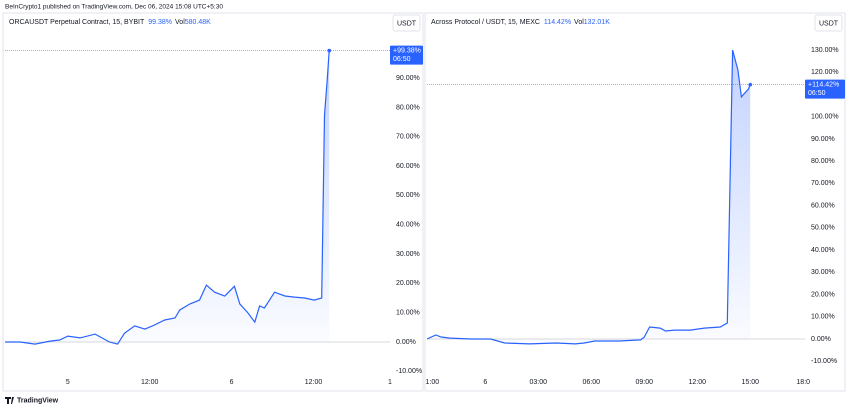  I want to click on x-tick-label: 09:00, so click(644, 382).